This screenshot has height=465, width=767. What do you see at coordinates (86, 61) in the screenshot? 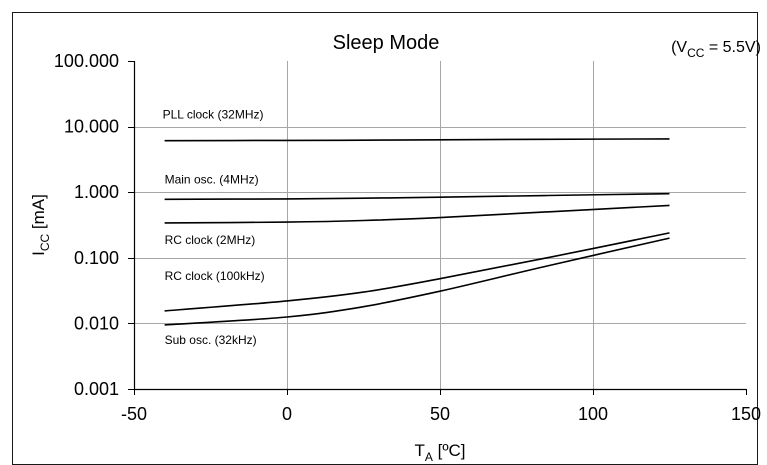
I see `y-tick-label: 100.000` at bounding box center [86, 61].